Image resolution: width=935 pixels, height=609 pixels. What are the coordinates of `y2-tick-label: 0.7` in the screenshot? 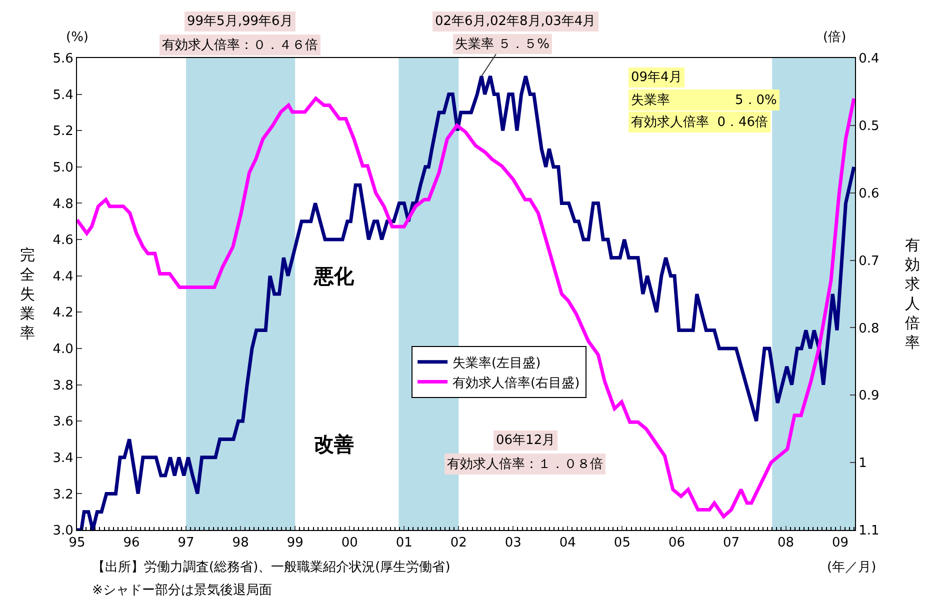 It's located at (869, 261).